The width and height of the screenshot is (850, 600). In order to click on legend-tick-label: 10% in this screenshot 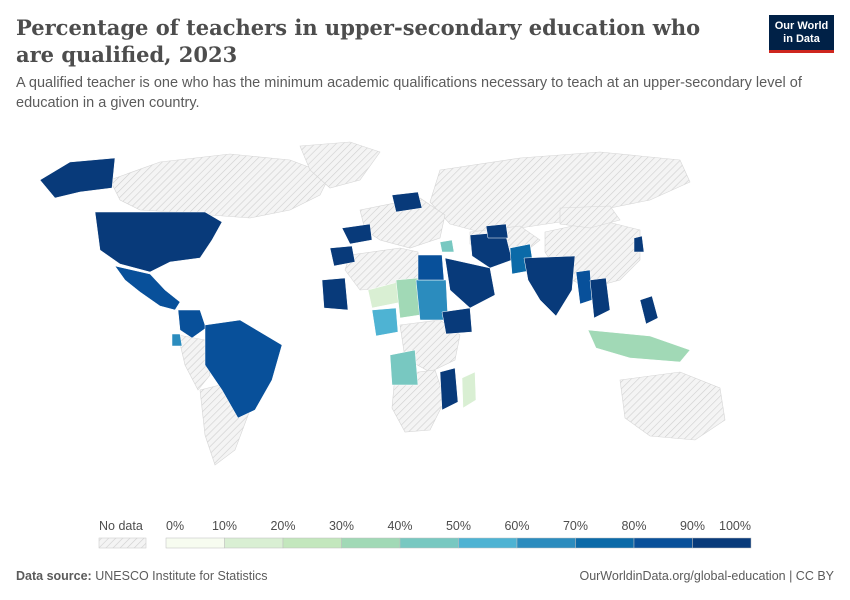, I will do `click(224, 526)`.